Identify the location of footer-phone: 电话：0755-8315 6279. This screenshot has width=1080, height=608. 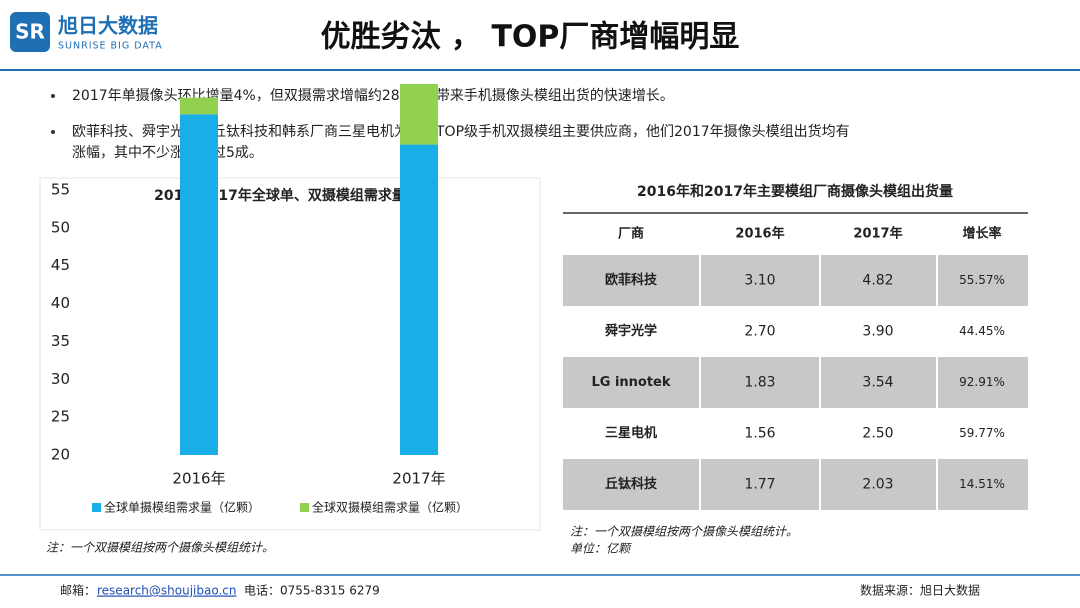
(312, 591).